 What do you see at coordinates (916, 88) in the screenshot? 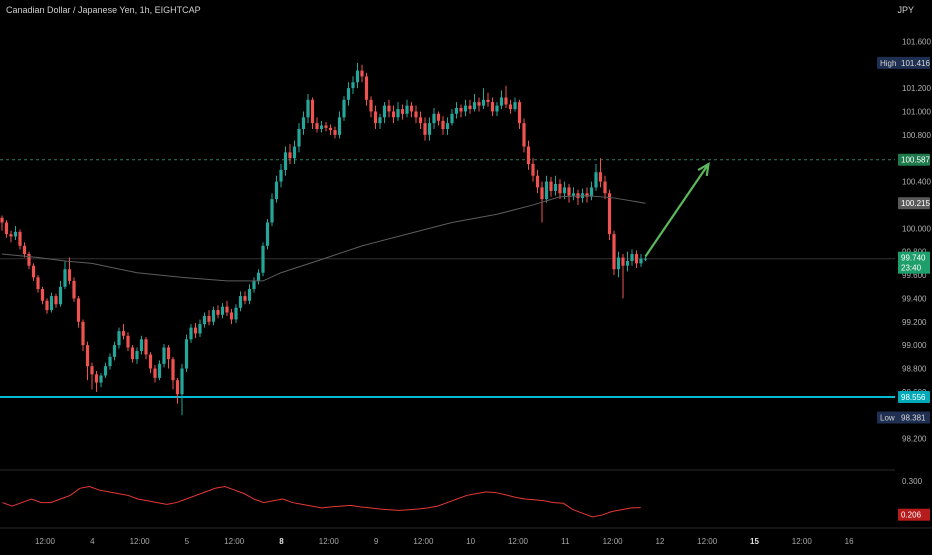
I see `price-tick-label: 101.200` at bounding box center [916, 88].